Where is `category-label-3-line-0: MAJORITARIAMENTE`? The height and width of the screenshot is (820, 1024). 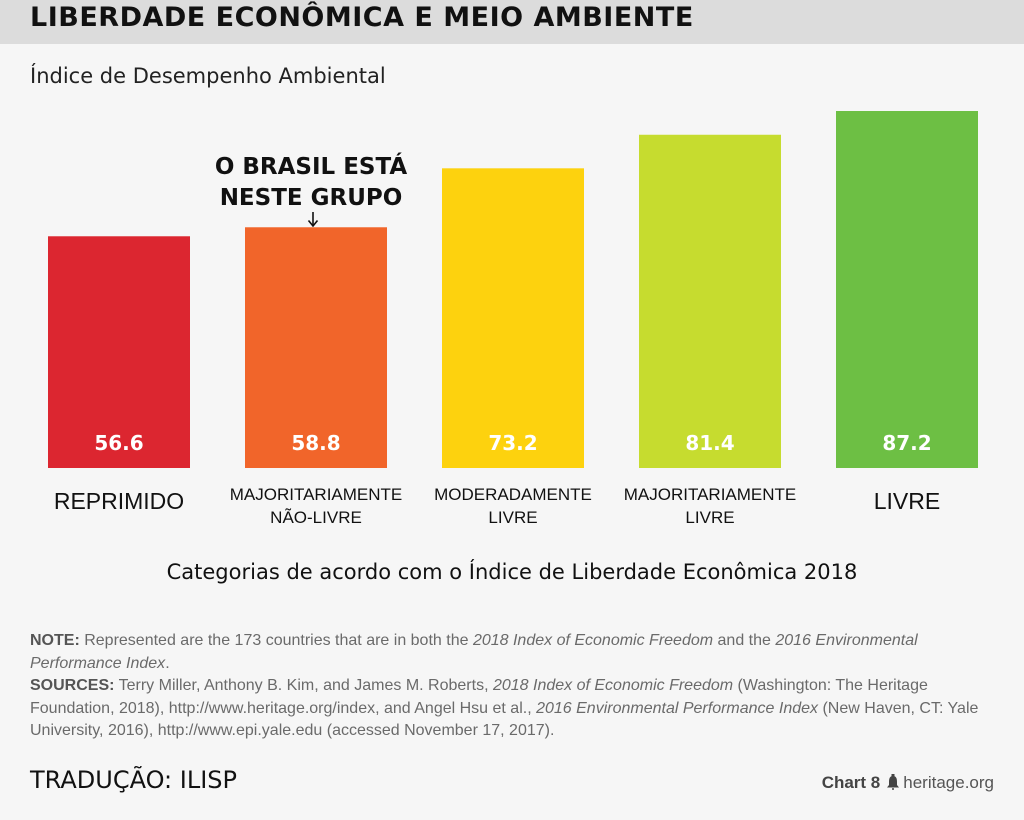
category-label-3-line-0: MAJORITARIAMENTE is located at coordinates (710, 494).